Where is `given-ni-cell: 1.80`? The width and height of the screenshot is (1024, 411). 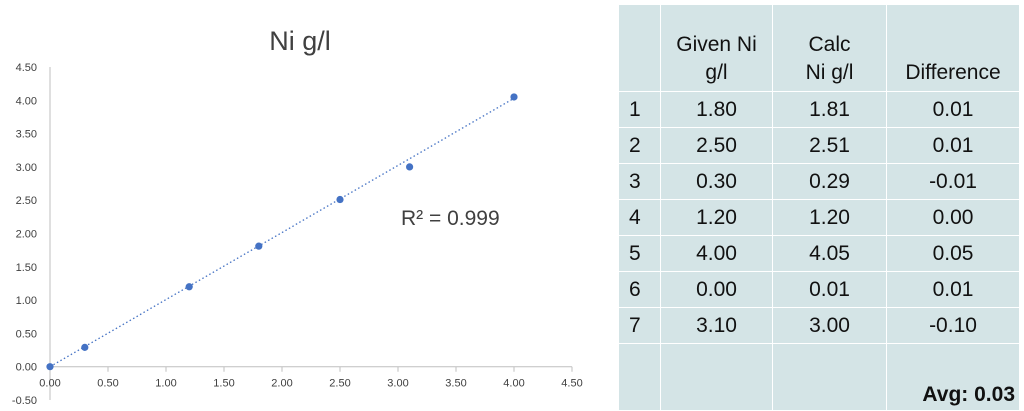 given-ni-cell: 1.80 is located at coordinates (716, 109).